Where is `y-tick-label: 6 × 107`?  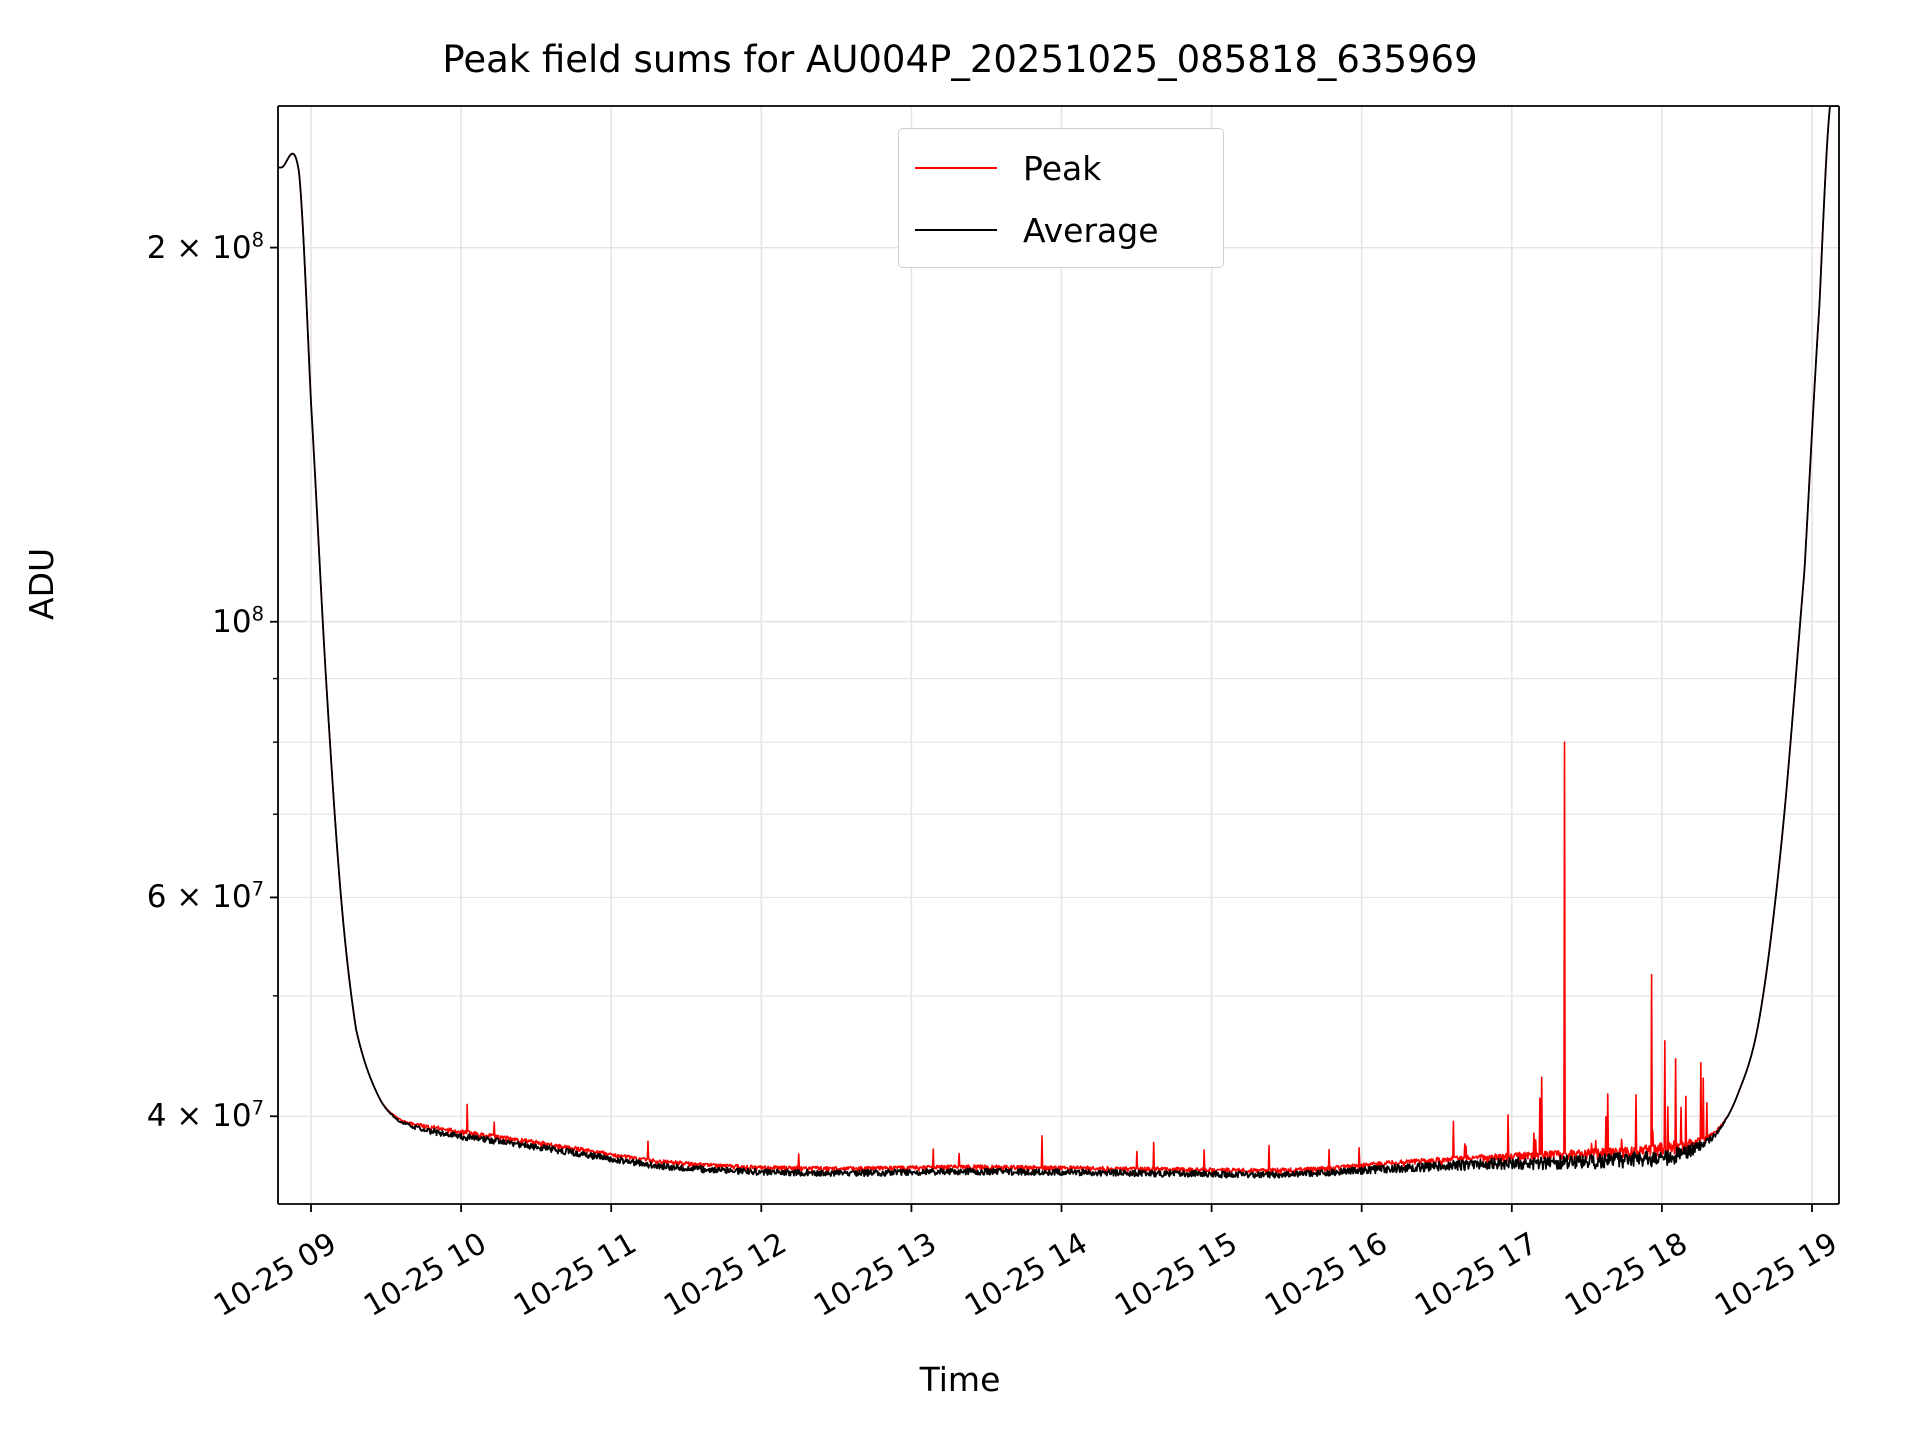 y-tick-label: 6 × 107 is located at coordinates (205, 897).